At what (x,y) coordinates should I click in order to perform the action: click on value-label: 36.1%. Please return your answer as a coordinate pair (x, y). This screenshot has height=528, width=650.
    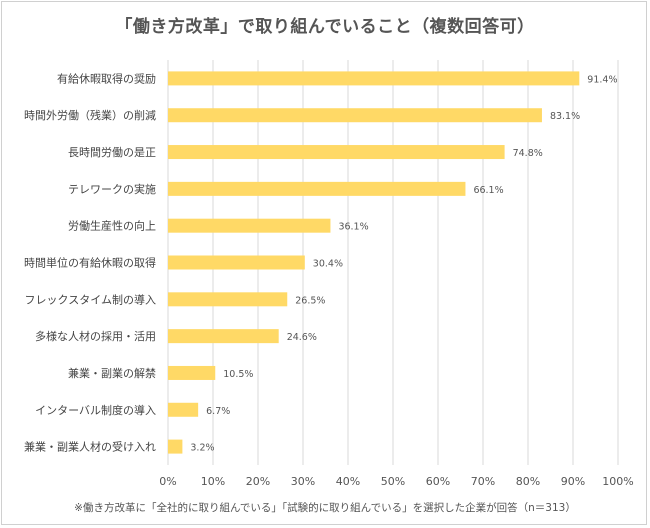
    Looking at the image, I should click on (353, 227).